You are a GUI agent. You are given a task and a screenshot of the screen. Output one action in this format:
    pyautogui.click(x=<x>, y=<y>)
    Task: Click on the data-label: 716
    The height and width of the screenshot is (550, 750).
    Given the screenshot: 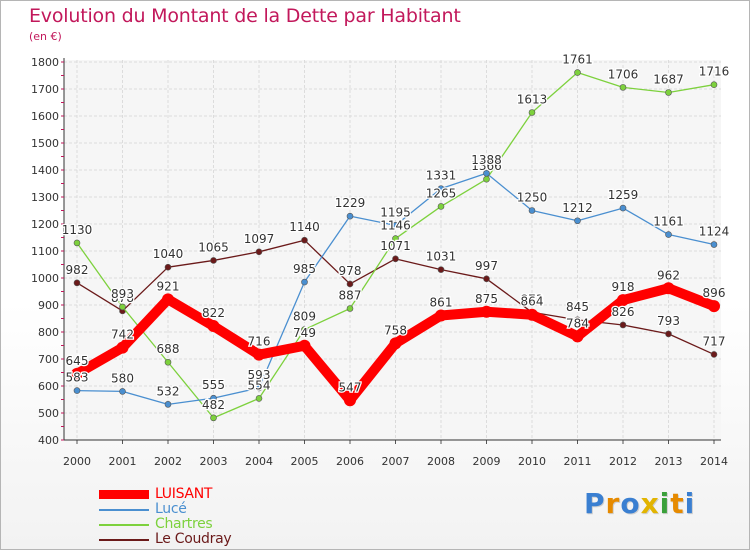 What is the action you would take?
    pyautogui.click(x=259, y=342)
    